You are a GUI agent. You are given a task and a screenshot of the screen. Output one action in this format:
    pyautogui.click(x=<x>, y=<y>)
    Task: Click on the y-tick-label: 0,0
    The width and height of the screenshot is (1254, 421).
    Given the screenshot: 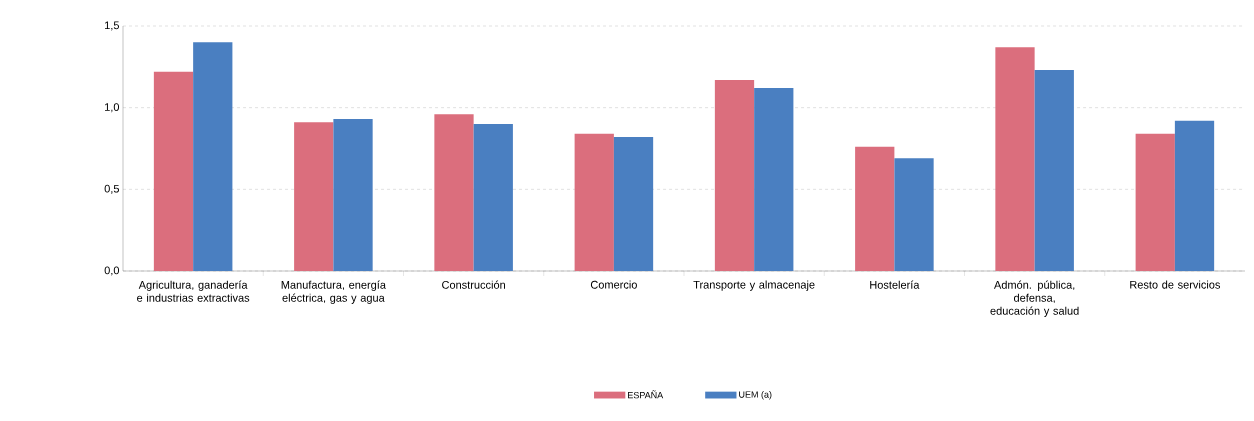 What is the action you would take?
    pyautogui.click(x=112, y=271)
    